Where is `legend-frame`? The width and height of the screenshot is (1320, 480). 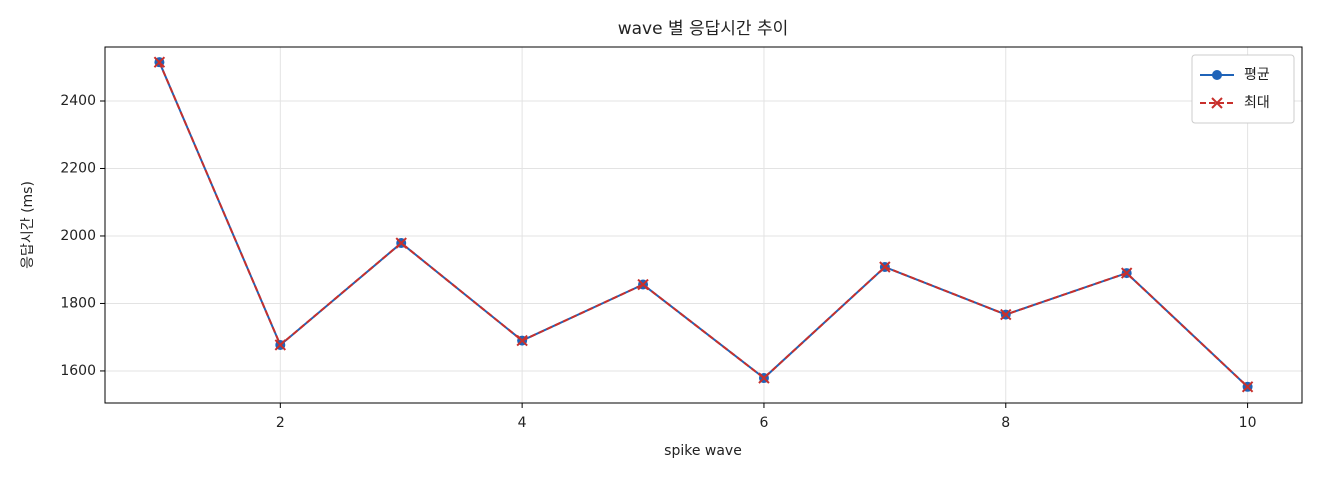
legend-frame is located at coordinates (1243, 89).